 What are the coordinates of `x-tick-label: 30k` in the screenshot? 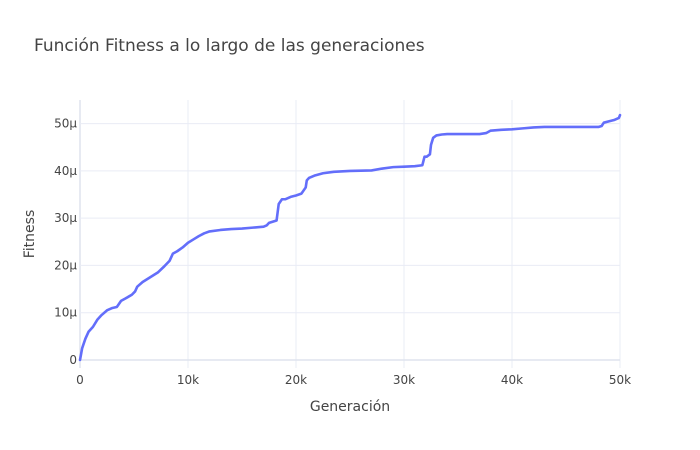 It's located at (404, 380).